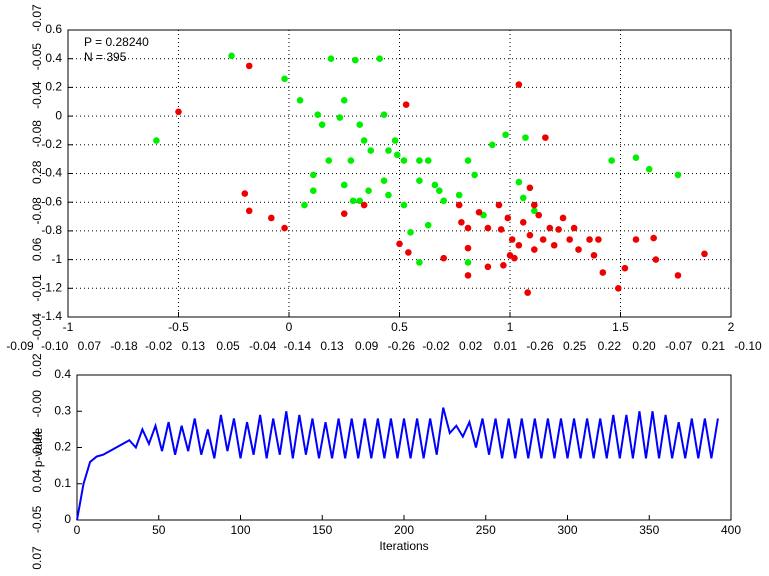  I want to click on overlay-label: -0.08, so click(37, 134).